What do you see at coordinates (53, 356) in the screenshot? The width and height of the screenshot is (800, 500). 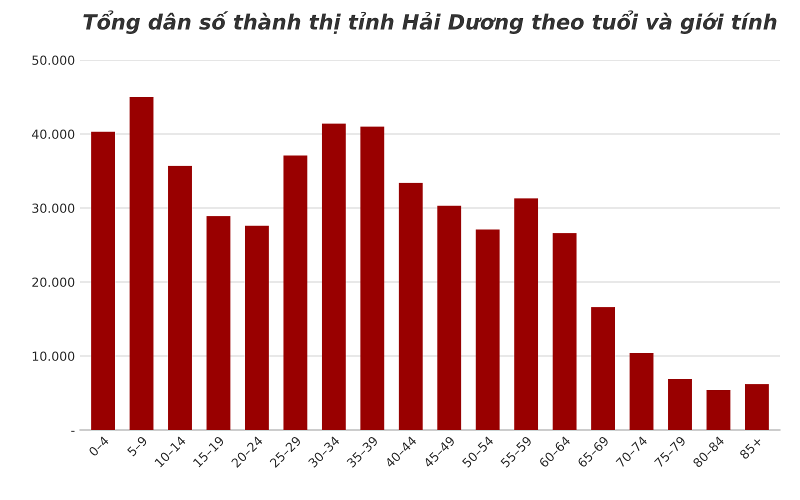 I see `y-tick-label: 10.000` at bounding box center [53, 356].